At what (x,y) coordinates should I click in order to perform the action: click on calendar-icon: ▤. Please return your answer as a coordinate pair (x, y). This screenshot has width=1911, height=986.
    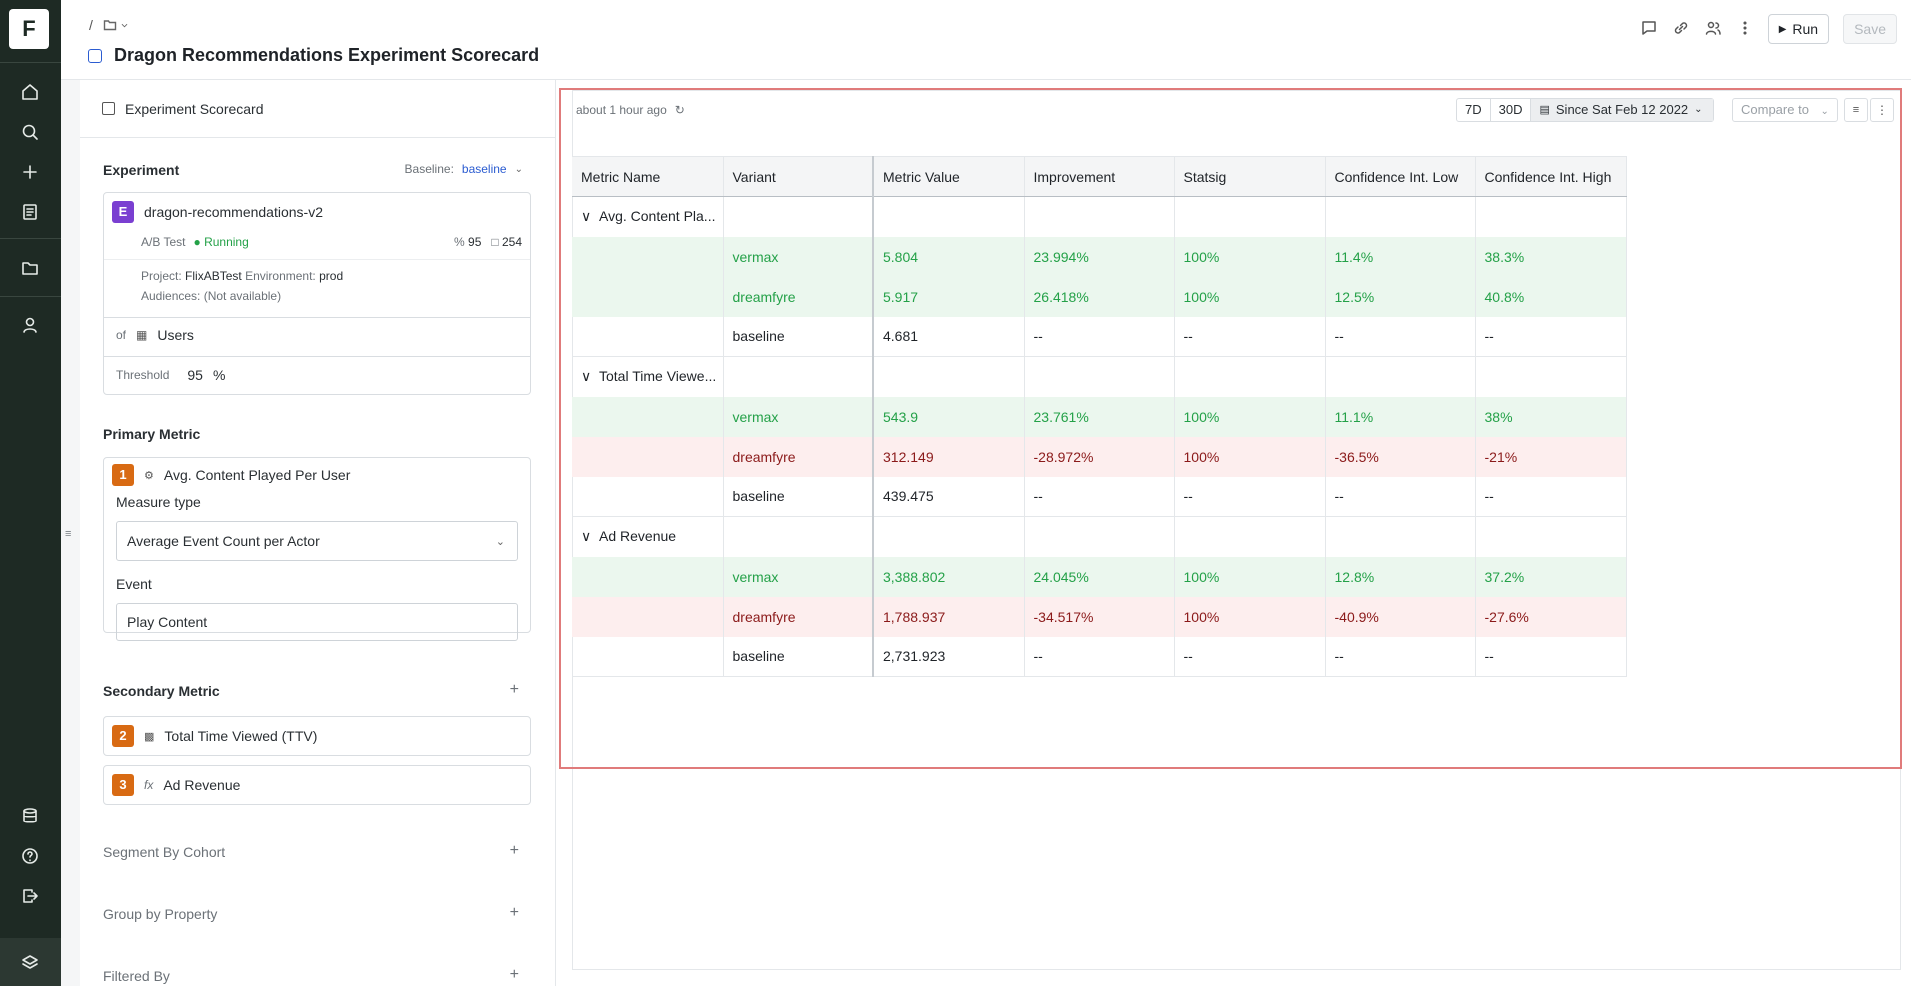
    Looking at the image, I should click on (1544, 110).